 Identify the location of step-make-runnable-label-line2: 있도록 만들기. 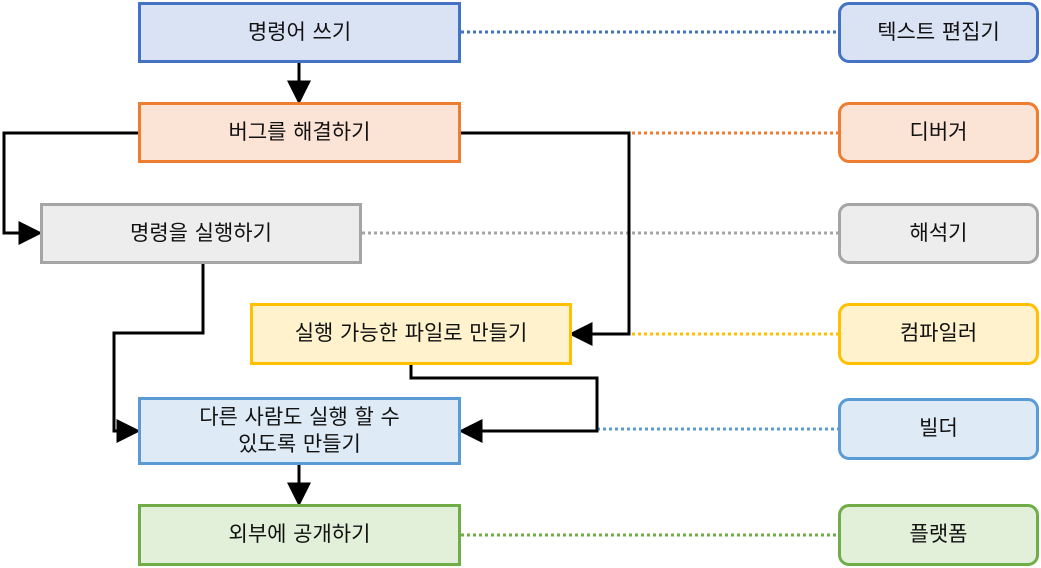
(299, 444).